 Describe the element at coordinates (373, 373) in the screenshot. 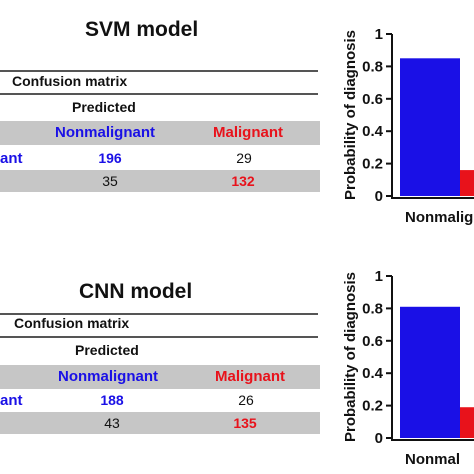

I see `cnn-ytick-label: 0.4` at that location.